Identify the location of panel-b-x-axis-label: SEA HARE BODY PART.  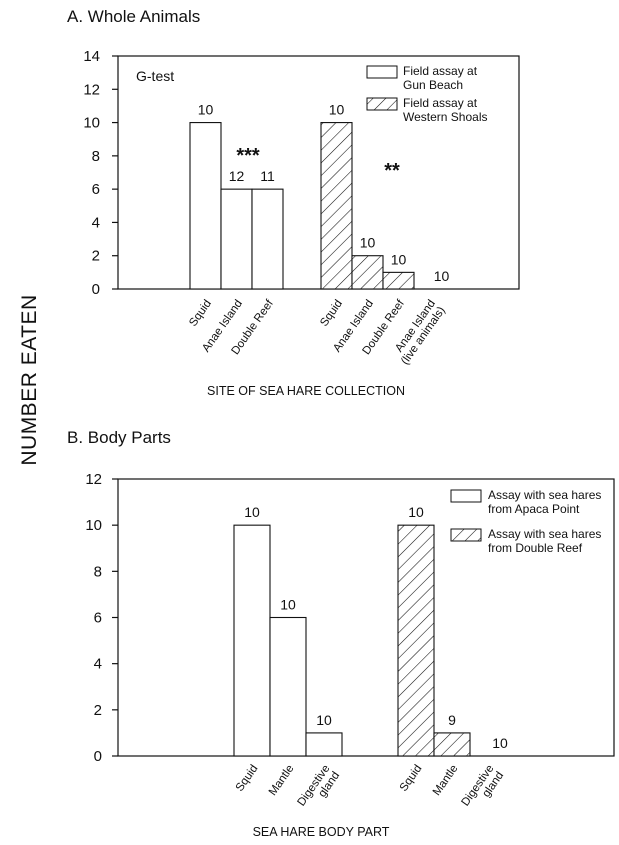
(321, 832).